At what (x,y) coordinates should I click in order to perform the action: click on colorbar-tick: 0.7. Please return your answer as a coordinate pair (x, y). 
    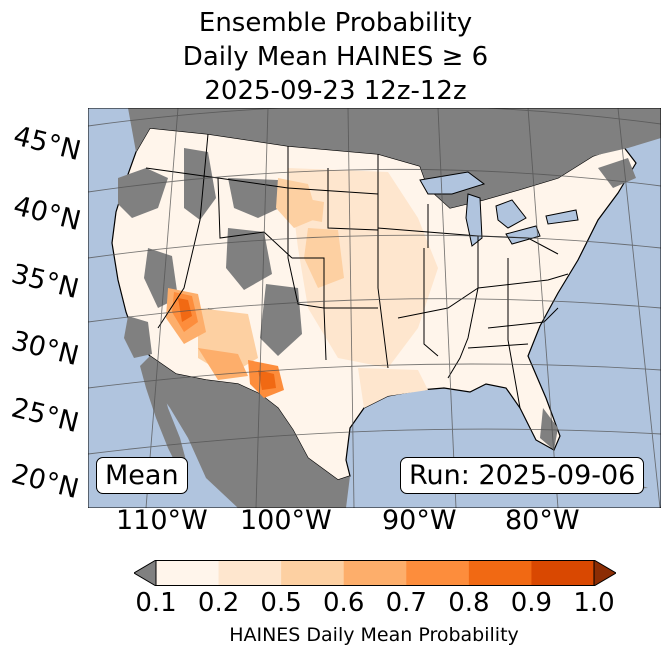
    Looking at the image, I should click on (406, 603).